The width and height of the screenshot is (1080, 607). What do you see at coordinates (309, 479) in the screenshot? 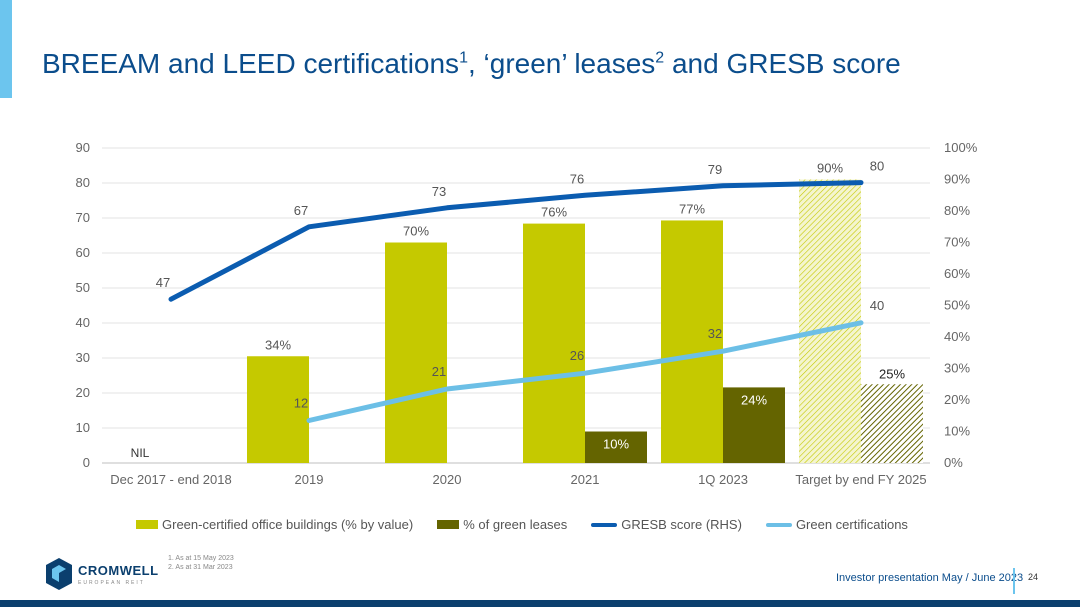
I see `x-axis-tick: 2019` at bounding box center [309, 479].